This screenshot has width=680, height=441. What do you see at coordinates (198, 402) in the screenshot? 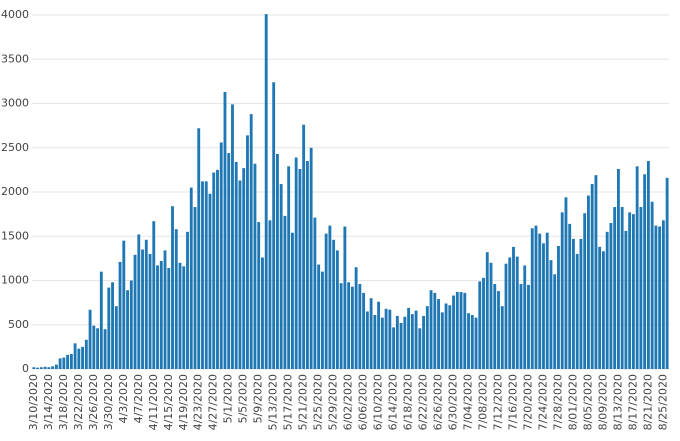
I see `x-tick-label: 4/23/2020` at bounding box center [198, 402].